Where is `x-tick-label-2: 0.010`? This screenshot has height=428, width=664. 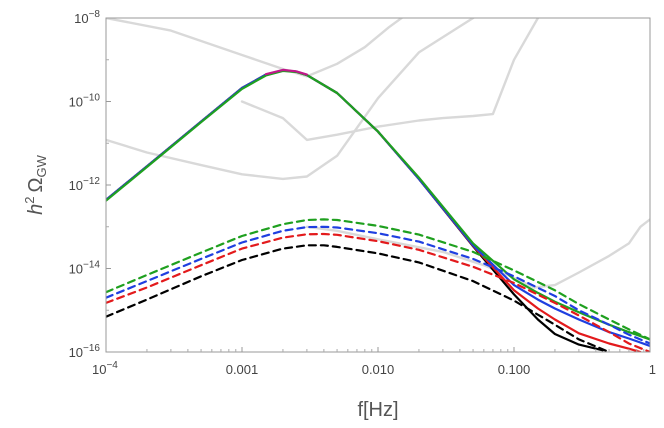
x-tick-label-2: 0.010 is located at coordinates (378, 369).